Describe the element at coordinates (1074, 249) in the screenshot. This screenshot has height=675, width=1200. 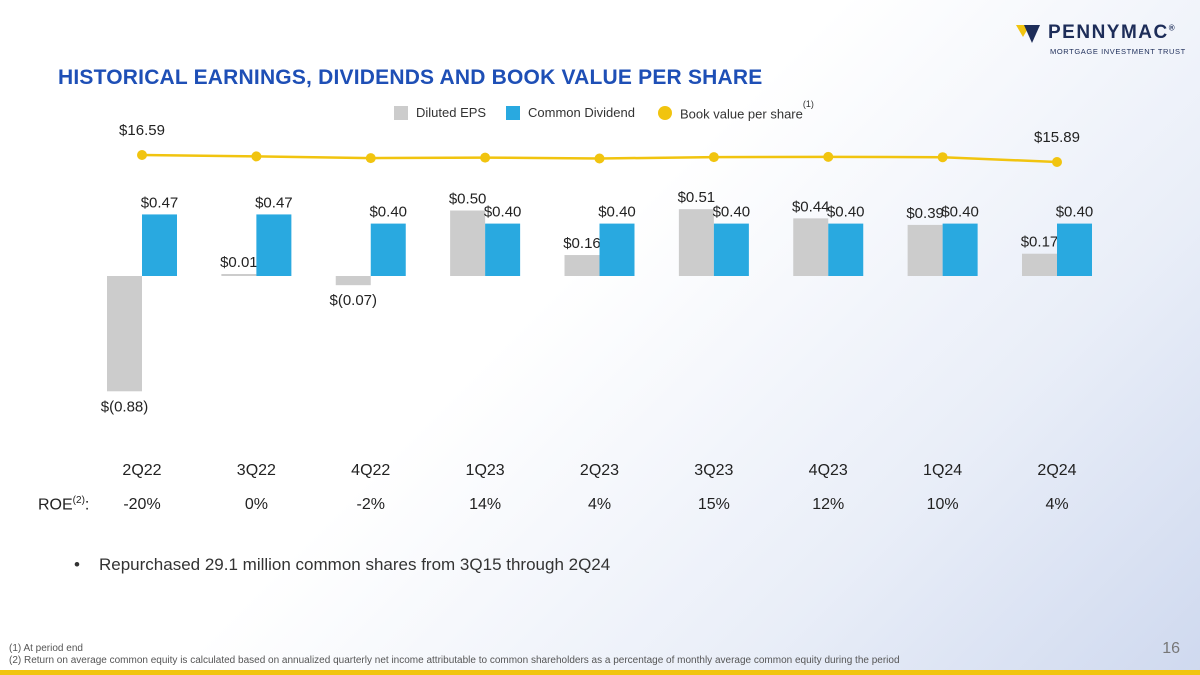
I see `dividend-bar-2Q24` at that location.